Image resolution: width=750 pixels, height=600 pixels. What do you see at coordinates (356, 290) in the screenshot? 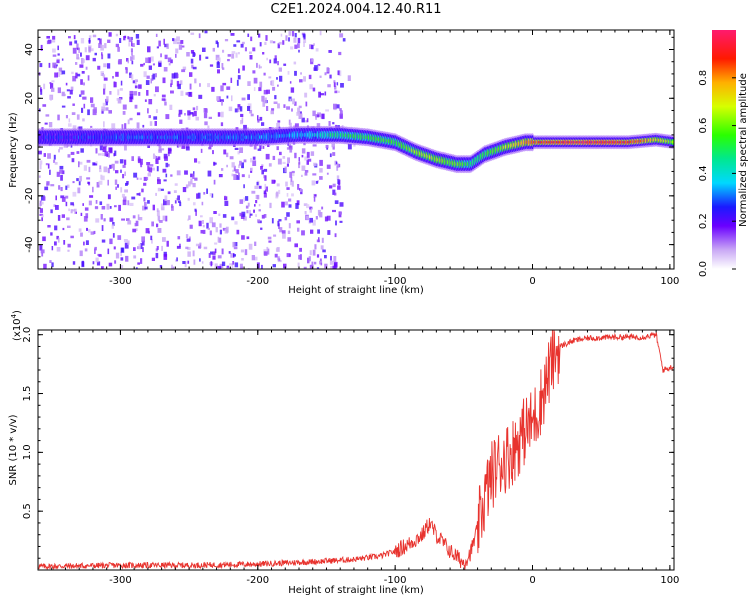
I see `heatmap-x-axis-label: Height of straight line (km)` at bounding box center [356, 290].